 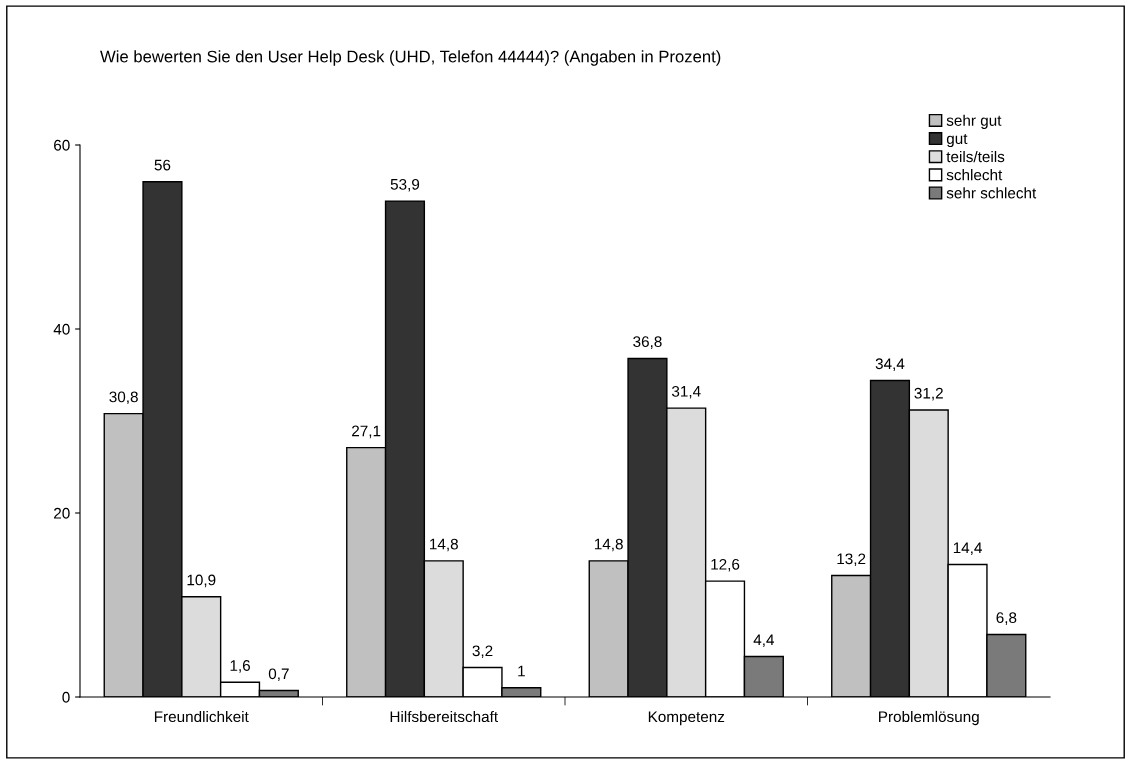 What do you see at coordinates (686, 718) in the screenshot?
I see `x-tick-label: Kompetenz` at bounding box center [686, 718].